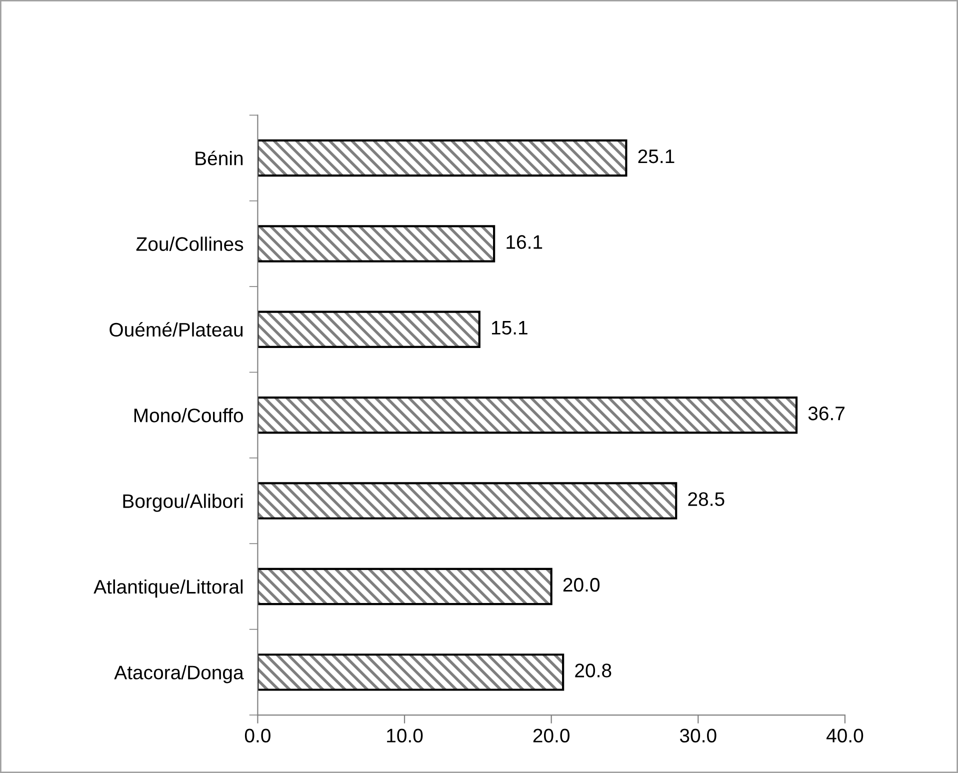 The image size is (958, 773). Describe the element at coordinates (176, 329) in the screenshot. I see `y-tick-label: Ouémé/Plateau` at that location.